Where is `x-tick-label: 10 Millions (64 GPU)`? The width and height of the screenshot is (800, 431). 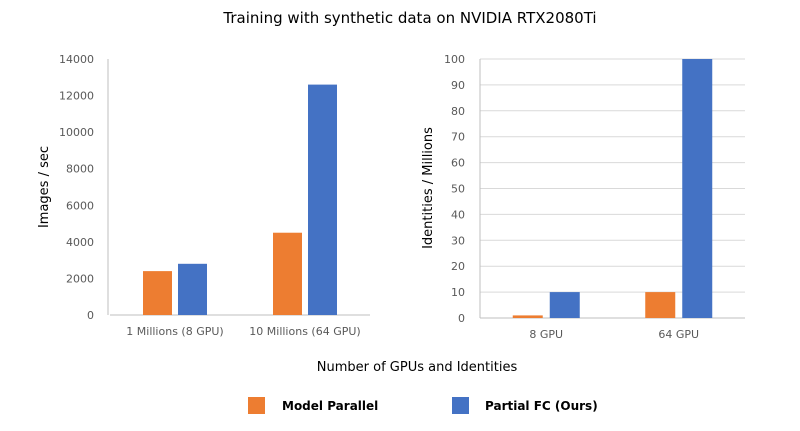 x-tick-label: 10 Millions (64 GPU) is located at coordinates (304, 331).